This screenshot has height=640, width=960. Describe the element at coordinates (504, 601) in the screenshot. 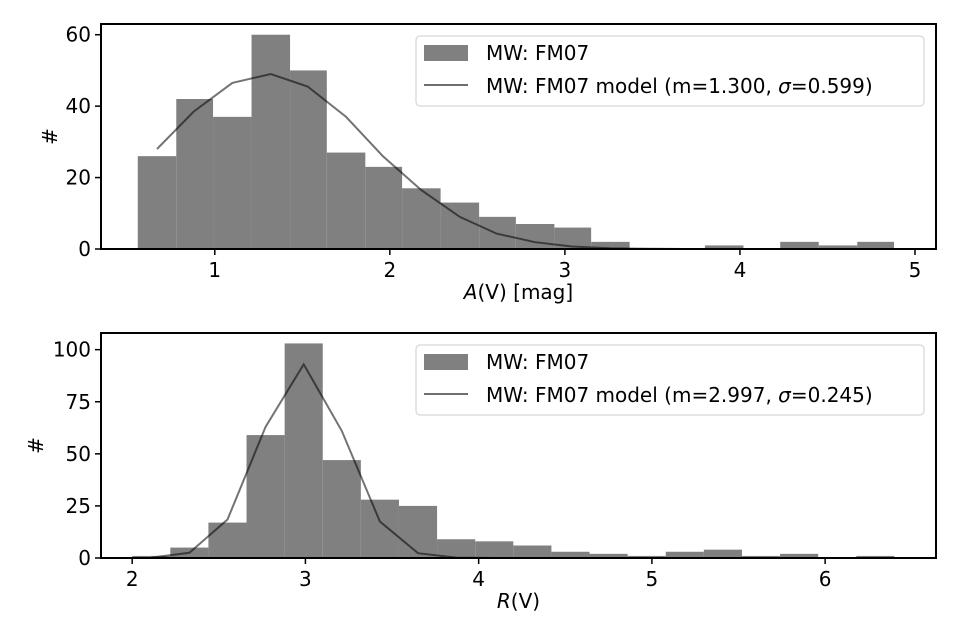

I see `x-axis-label-symbol: R` at that location.